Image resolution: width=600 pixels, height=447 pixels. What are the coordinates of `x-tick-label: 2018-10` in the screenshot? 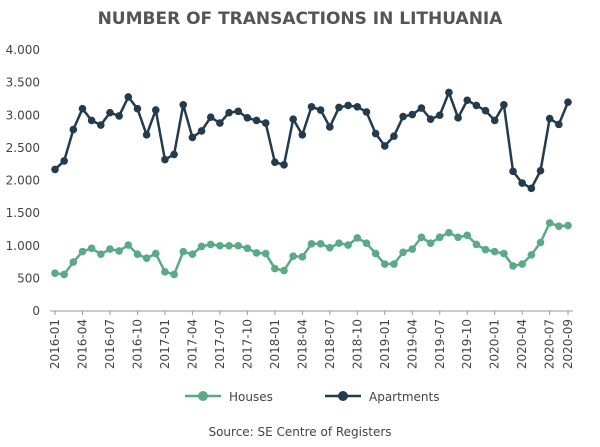 It's located at (357, 344).